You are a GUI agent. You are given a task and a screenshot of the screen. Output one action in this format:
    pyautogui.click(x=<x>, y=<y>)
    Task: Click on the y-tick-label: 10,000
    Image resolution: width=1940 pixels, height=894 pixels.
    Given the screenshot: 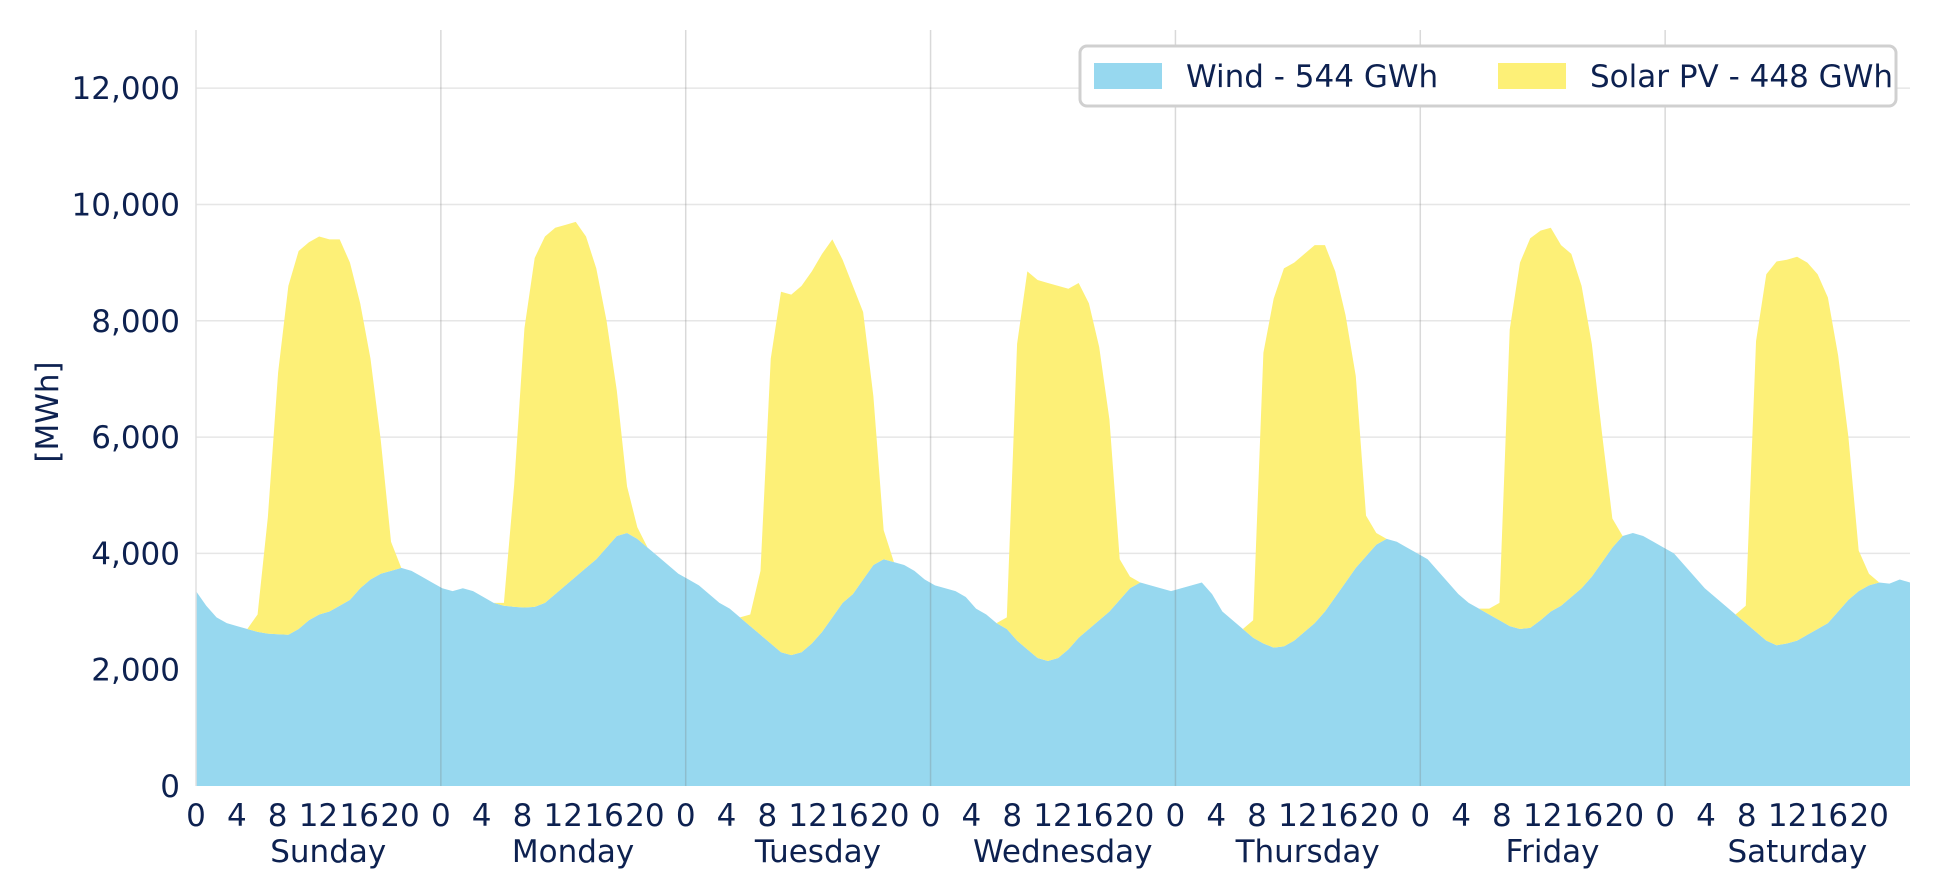 What is the action you would take?
    pyautogui.click(x=126, y=205)
    